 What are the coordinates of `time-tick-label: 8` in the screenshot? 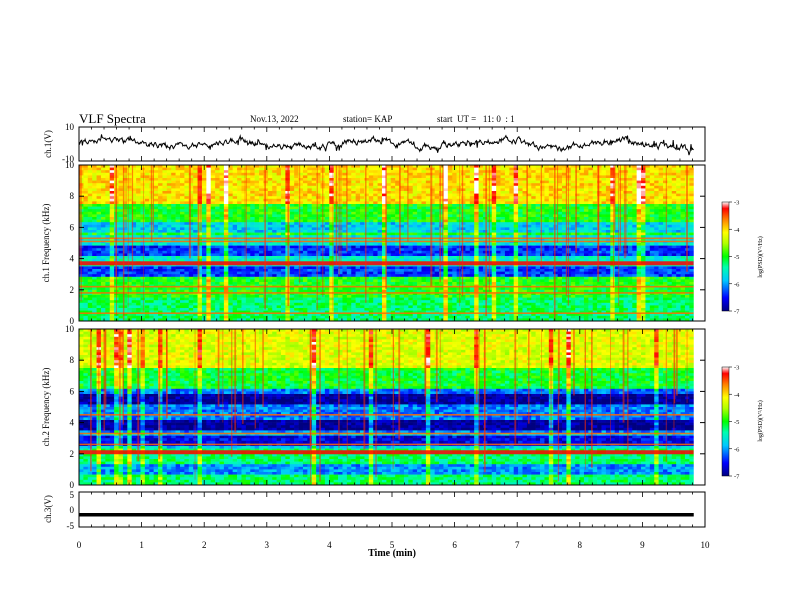 It's located at (580, 545).